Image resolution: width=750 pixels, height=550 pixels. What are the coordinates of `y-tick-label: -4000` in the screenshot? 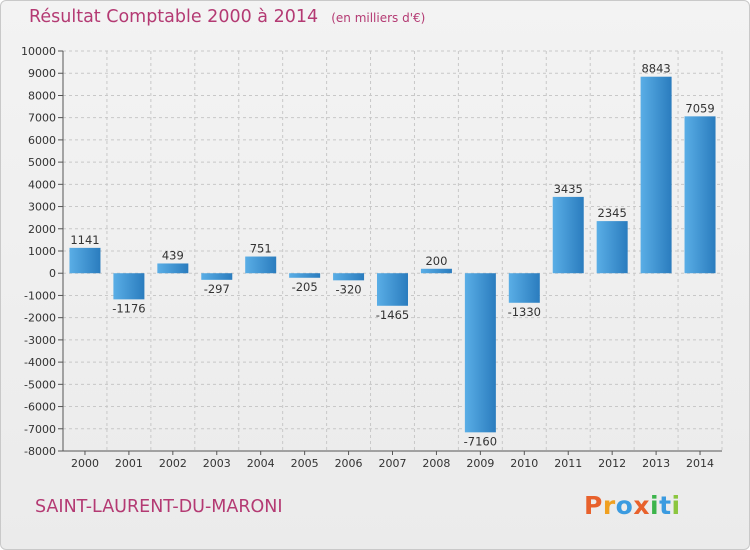 It's located at (40, 362).